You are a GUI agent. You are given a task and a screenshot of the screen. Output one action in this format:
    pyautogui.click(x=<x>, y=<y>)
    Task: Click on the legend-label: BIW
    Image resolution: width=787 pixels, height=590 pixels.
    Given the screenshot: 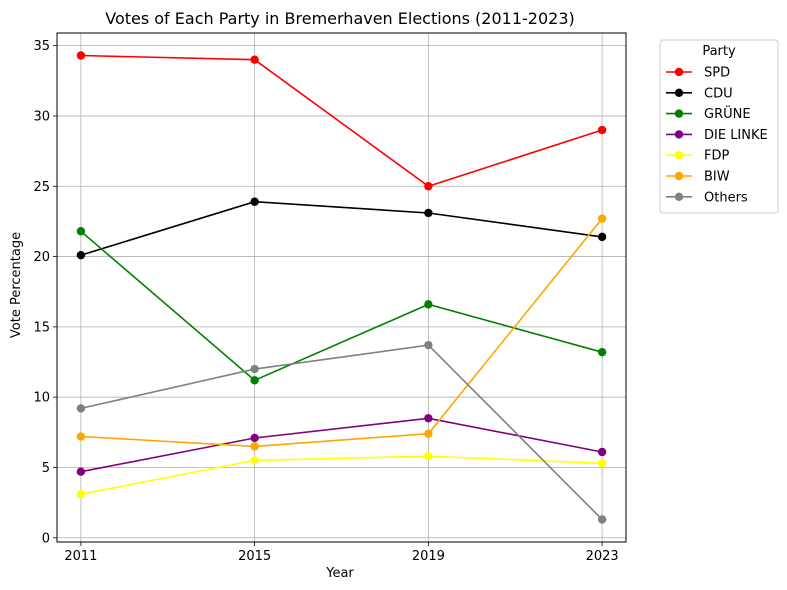 What is the action you would take?
    pyautogui.click(x=717, y=177)
    